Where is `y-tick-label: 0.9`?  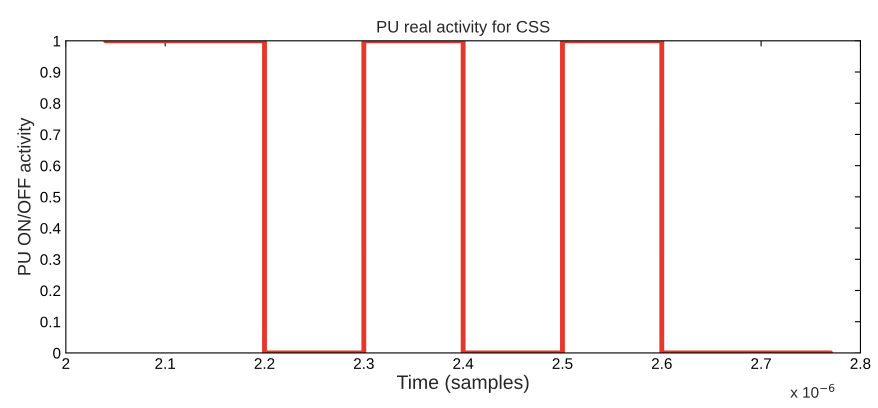
y-tick-label: 0.9 is located at coordinates (50, 72).